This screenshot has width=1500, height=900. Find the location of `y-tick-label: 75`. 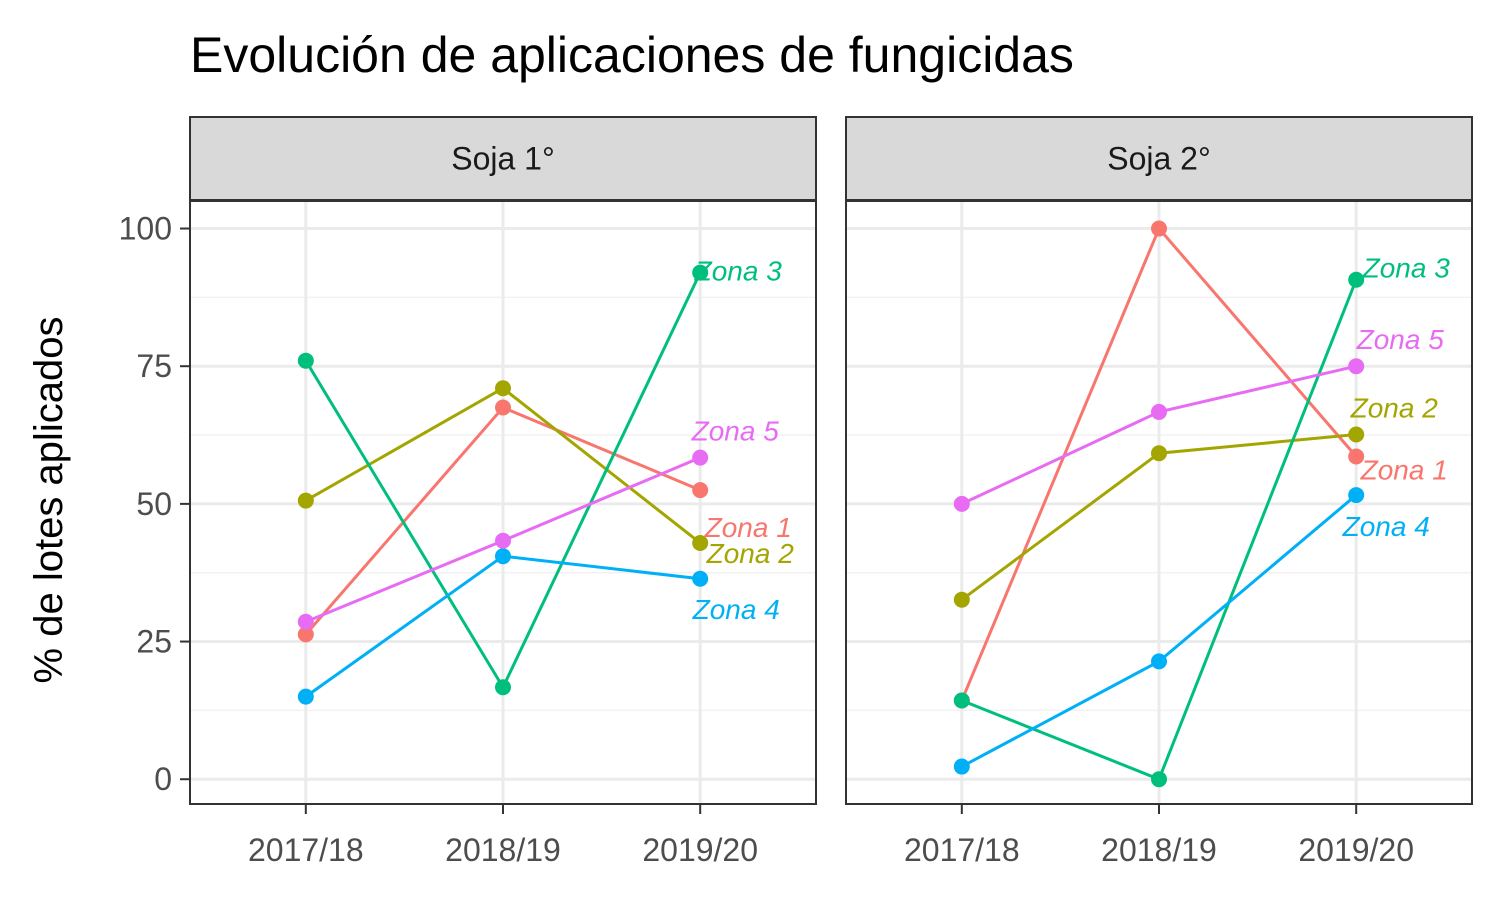

y-tick-label: 75 is located at coordinates (154, 366).